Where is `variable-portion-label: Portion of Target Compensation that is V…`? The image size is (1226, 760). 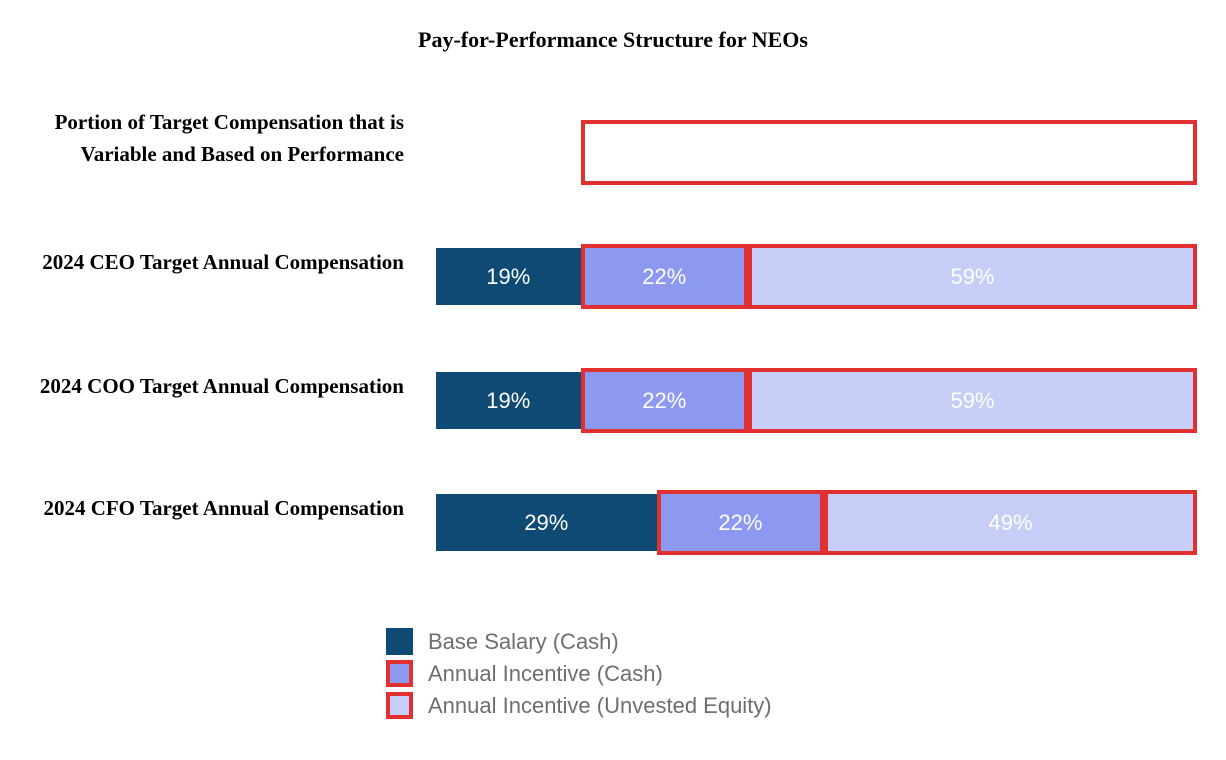 variable-portion-label: Portion of Target Compensation that is V… is located at coordinates (229, 138).